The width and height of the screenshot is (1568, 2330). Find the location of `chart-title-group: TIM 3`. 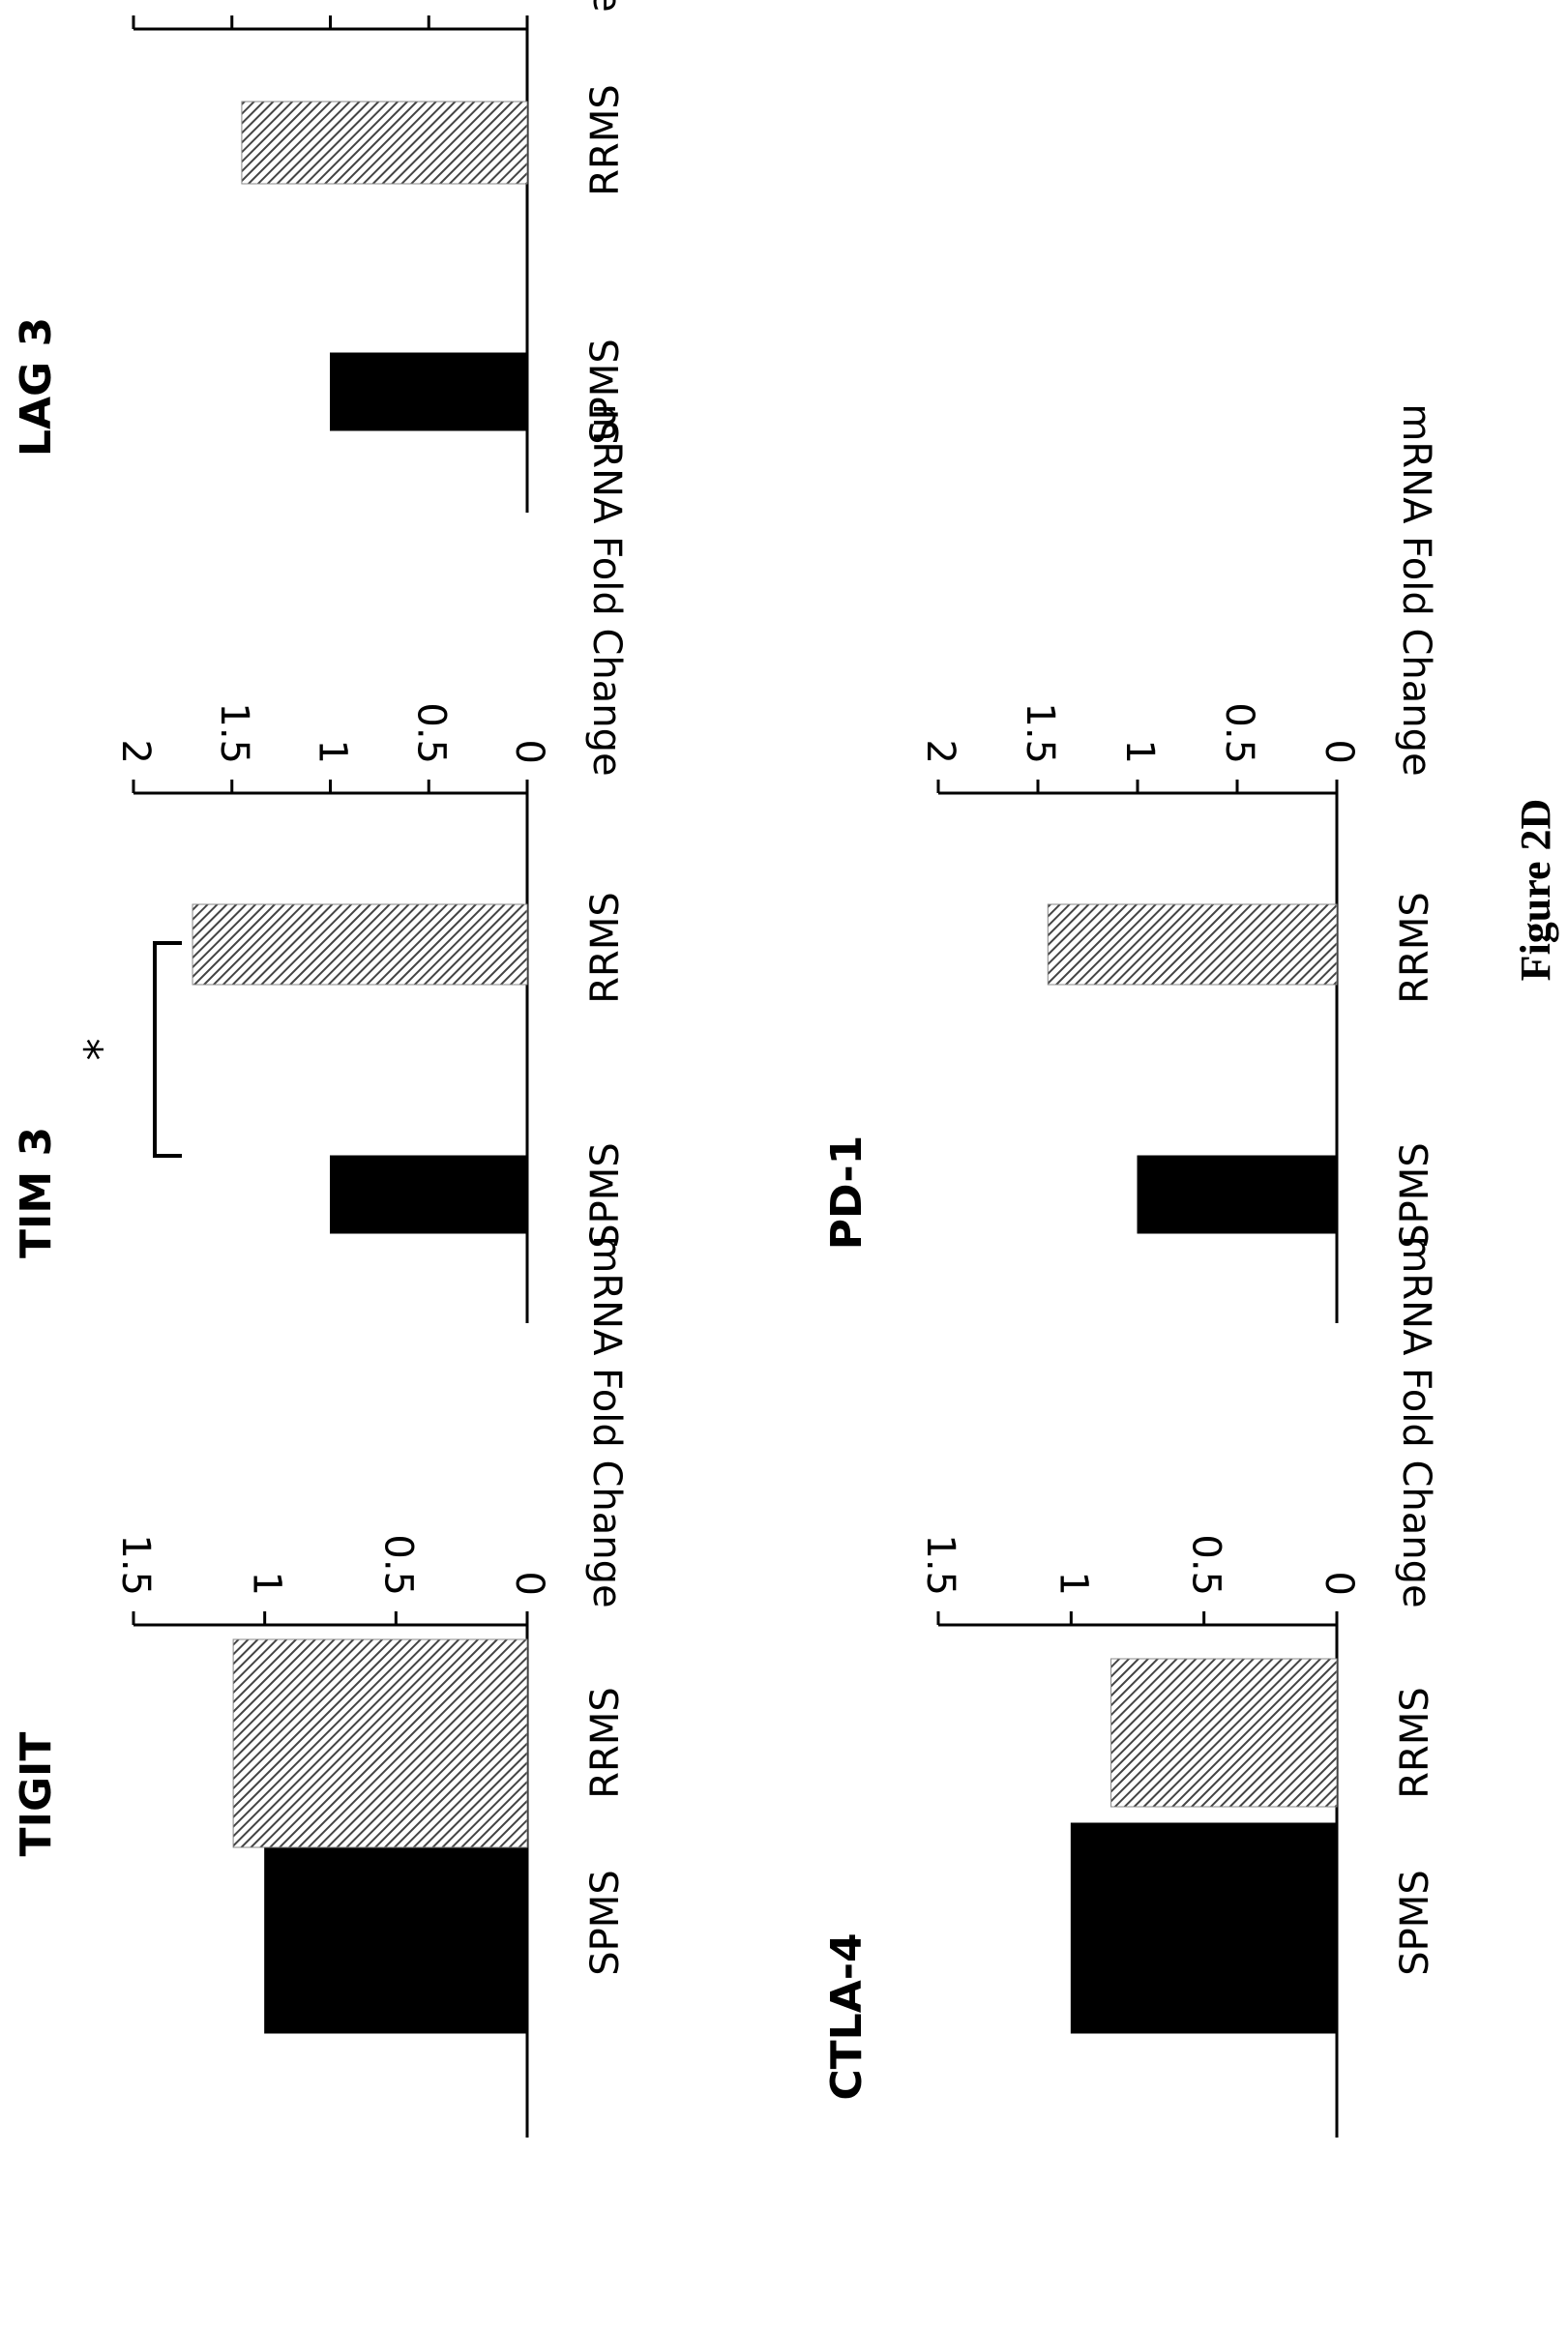

chart-title-group: TIM 3 is located at coordinates (36, 1192).